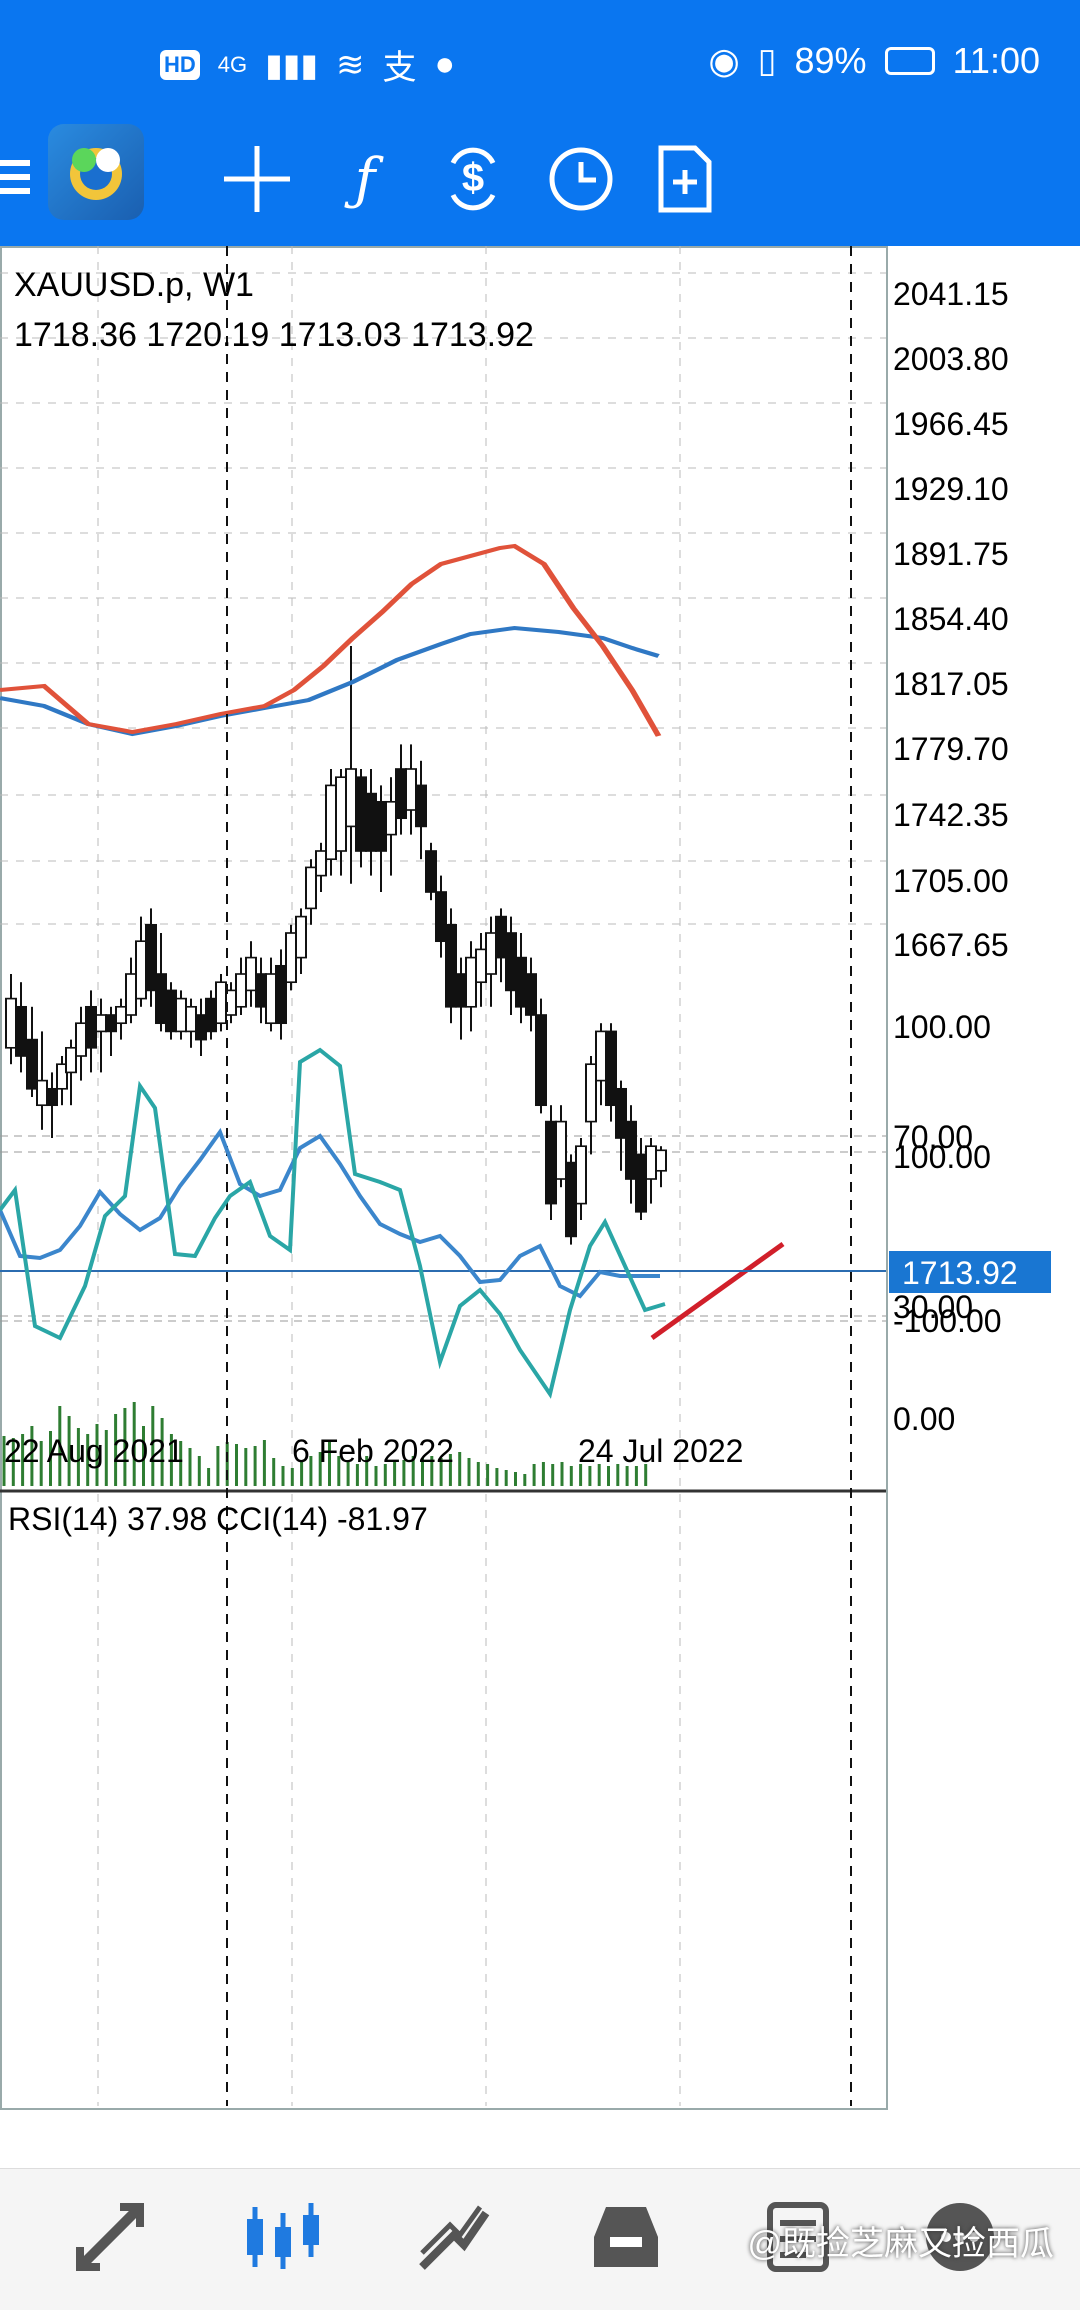 Image resolution: width=1080 pixels, height=2310 pixels. What do you see at coordinates (951, 554) in the screenshot?
I see `price-tick-label: 1891.75` at bounding box center [951, 554].